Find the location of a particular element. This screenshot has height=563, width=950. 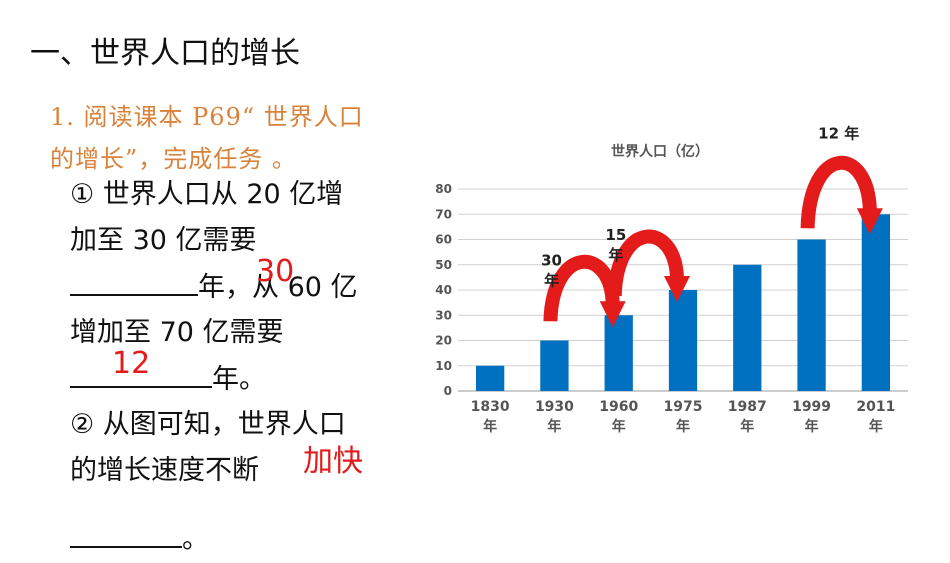

x-tick-label: 1960 is located at coordinates (618, 407).